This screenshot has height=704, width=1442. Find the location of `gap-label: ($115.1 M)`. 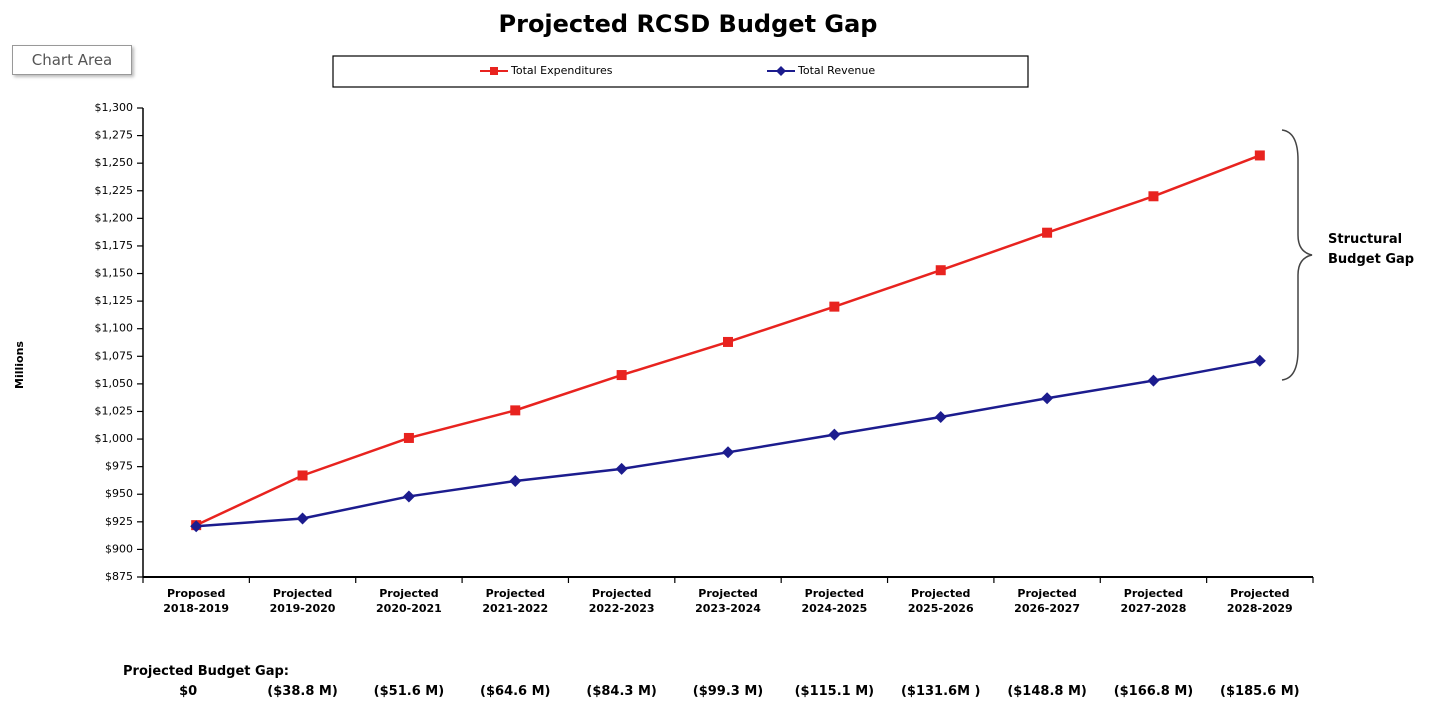

gap-label: ($115.1 M) is located at coordinates (834, 691).